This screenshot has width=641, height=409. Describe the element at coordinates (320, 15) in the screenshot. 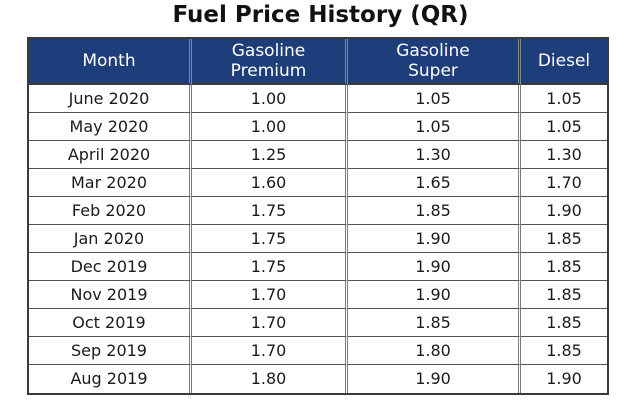

I see `page-title: Fuel Price History (QR)` at that location.